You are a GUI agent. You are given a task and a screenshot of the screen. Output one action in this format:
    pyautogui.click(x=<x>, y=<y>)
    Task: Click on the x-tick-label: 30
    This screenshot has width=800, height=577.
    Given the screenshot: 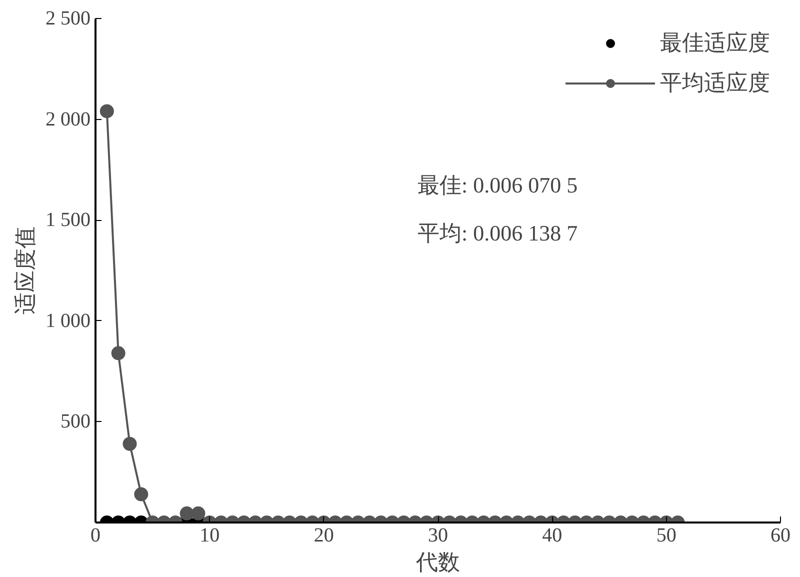 What is the action you would take?
    pyautogui.click(x=438, y=535)
    